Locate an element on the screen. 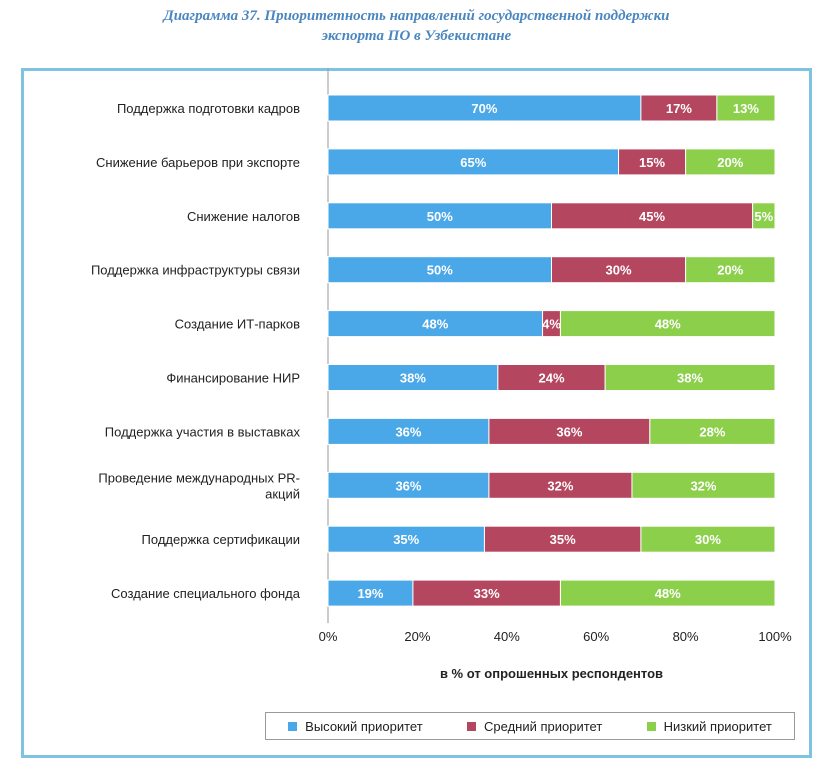 The height and width of the screenshot is (775, 833). category-label: Финансирование НИР is located at coordinates (233, 378).